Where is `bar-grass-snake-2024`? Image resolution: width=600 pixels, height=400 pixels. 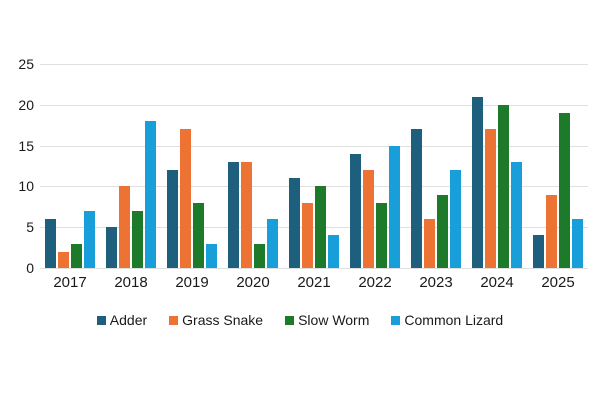
bar-grass-snake-2024 is located at coordinates (490, 198).